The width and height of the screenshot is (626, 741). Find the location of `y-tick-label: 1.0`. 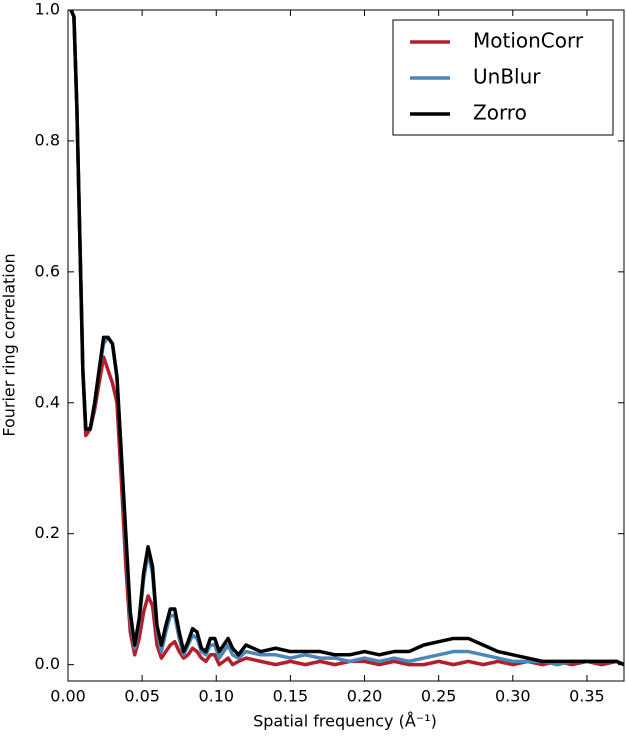

y-tick-label: 1.0 is located at coordinates (47, 9).